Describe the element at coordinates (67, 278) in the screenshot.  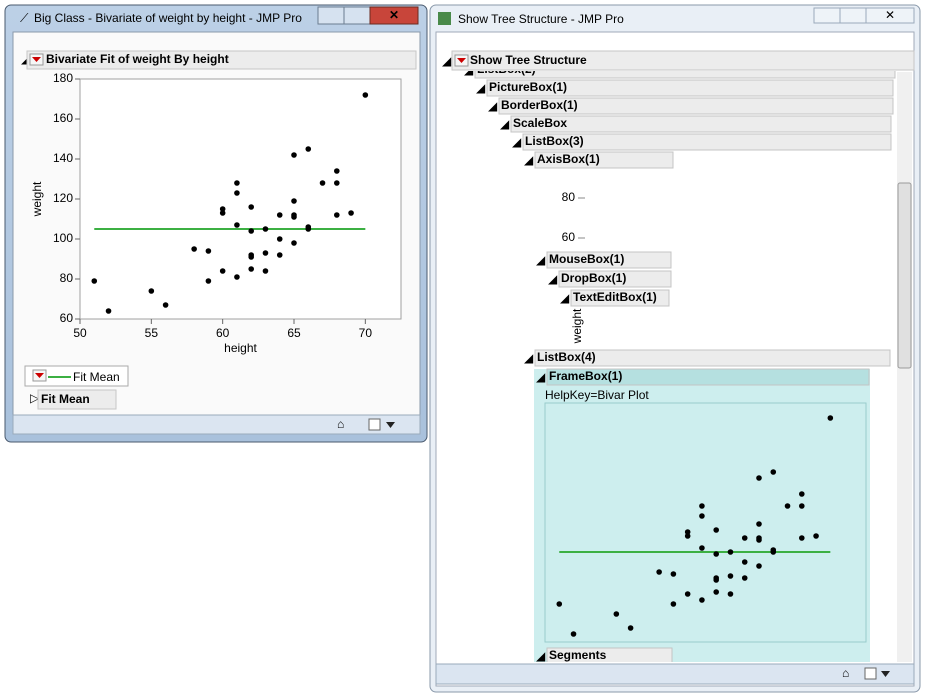
I see `y-tick-label: 80` at that location.